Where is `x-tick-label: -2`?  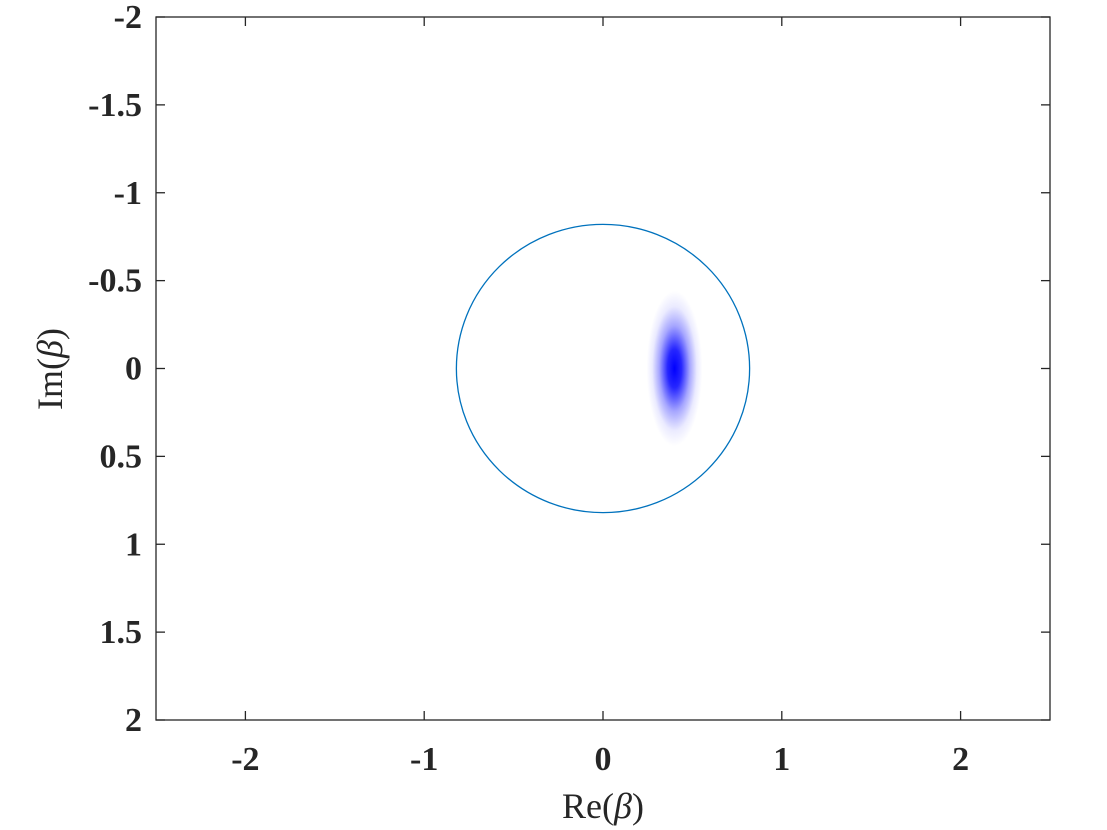 x-tick-label: -2 is located at coordinates (245, 759).